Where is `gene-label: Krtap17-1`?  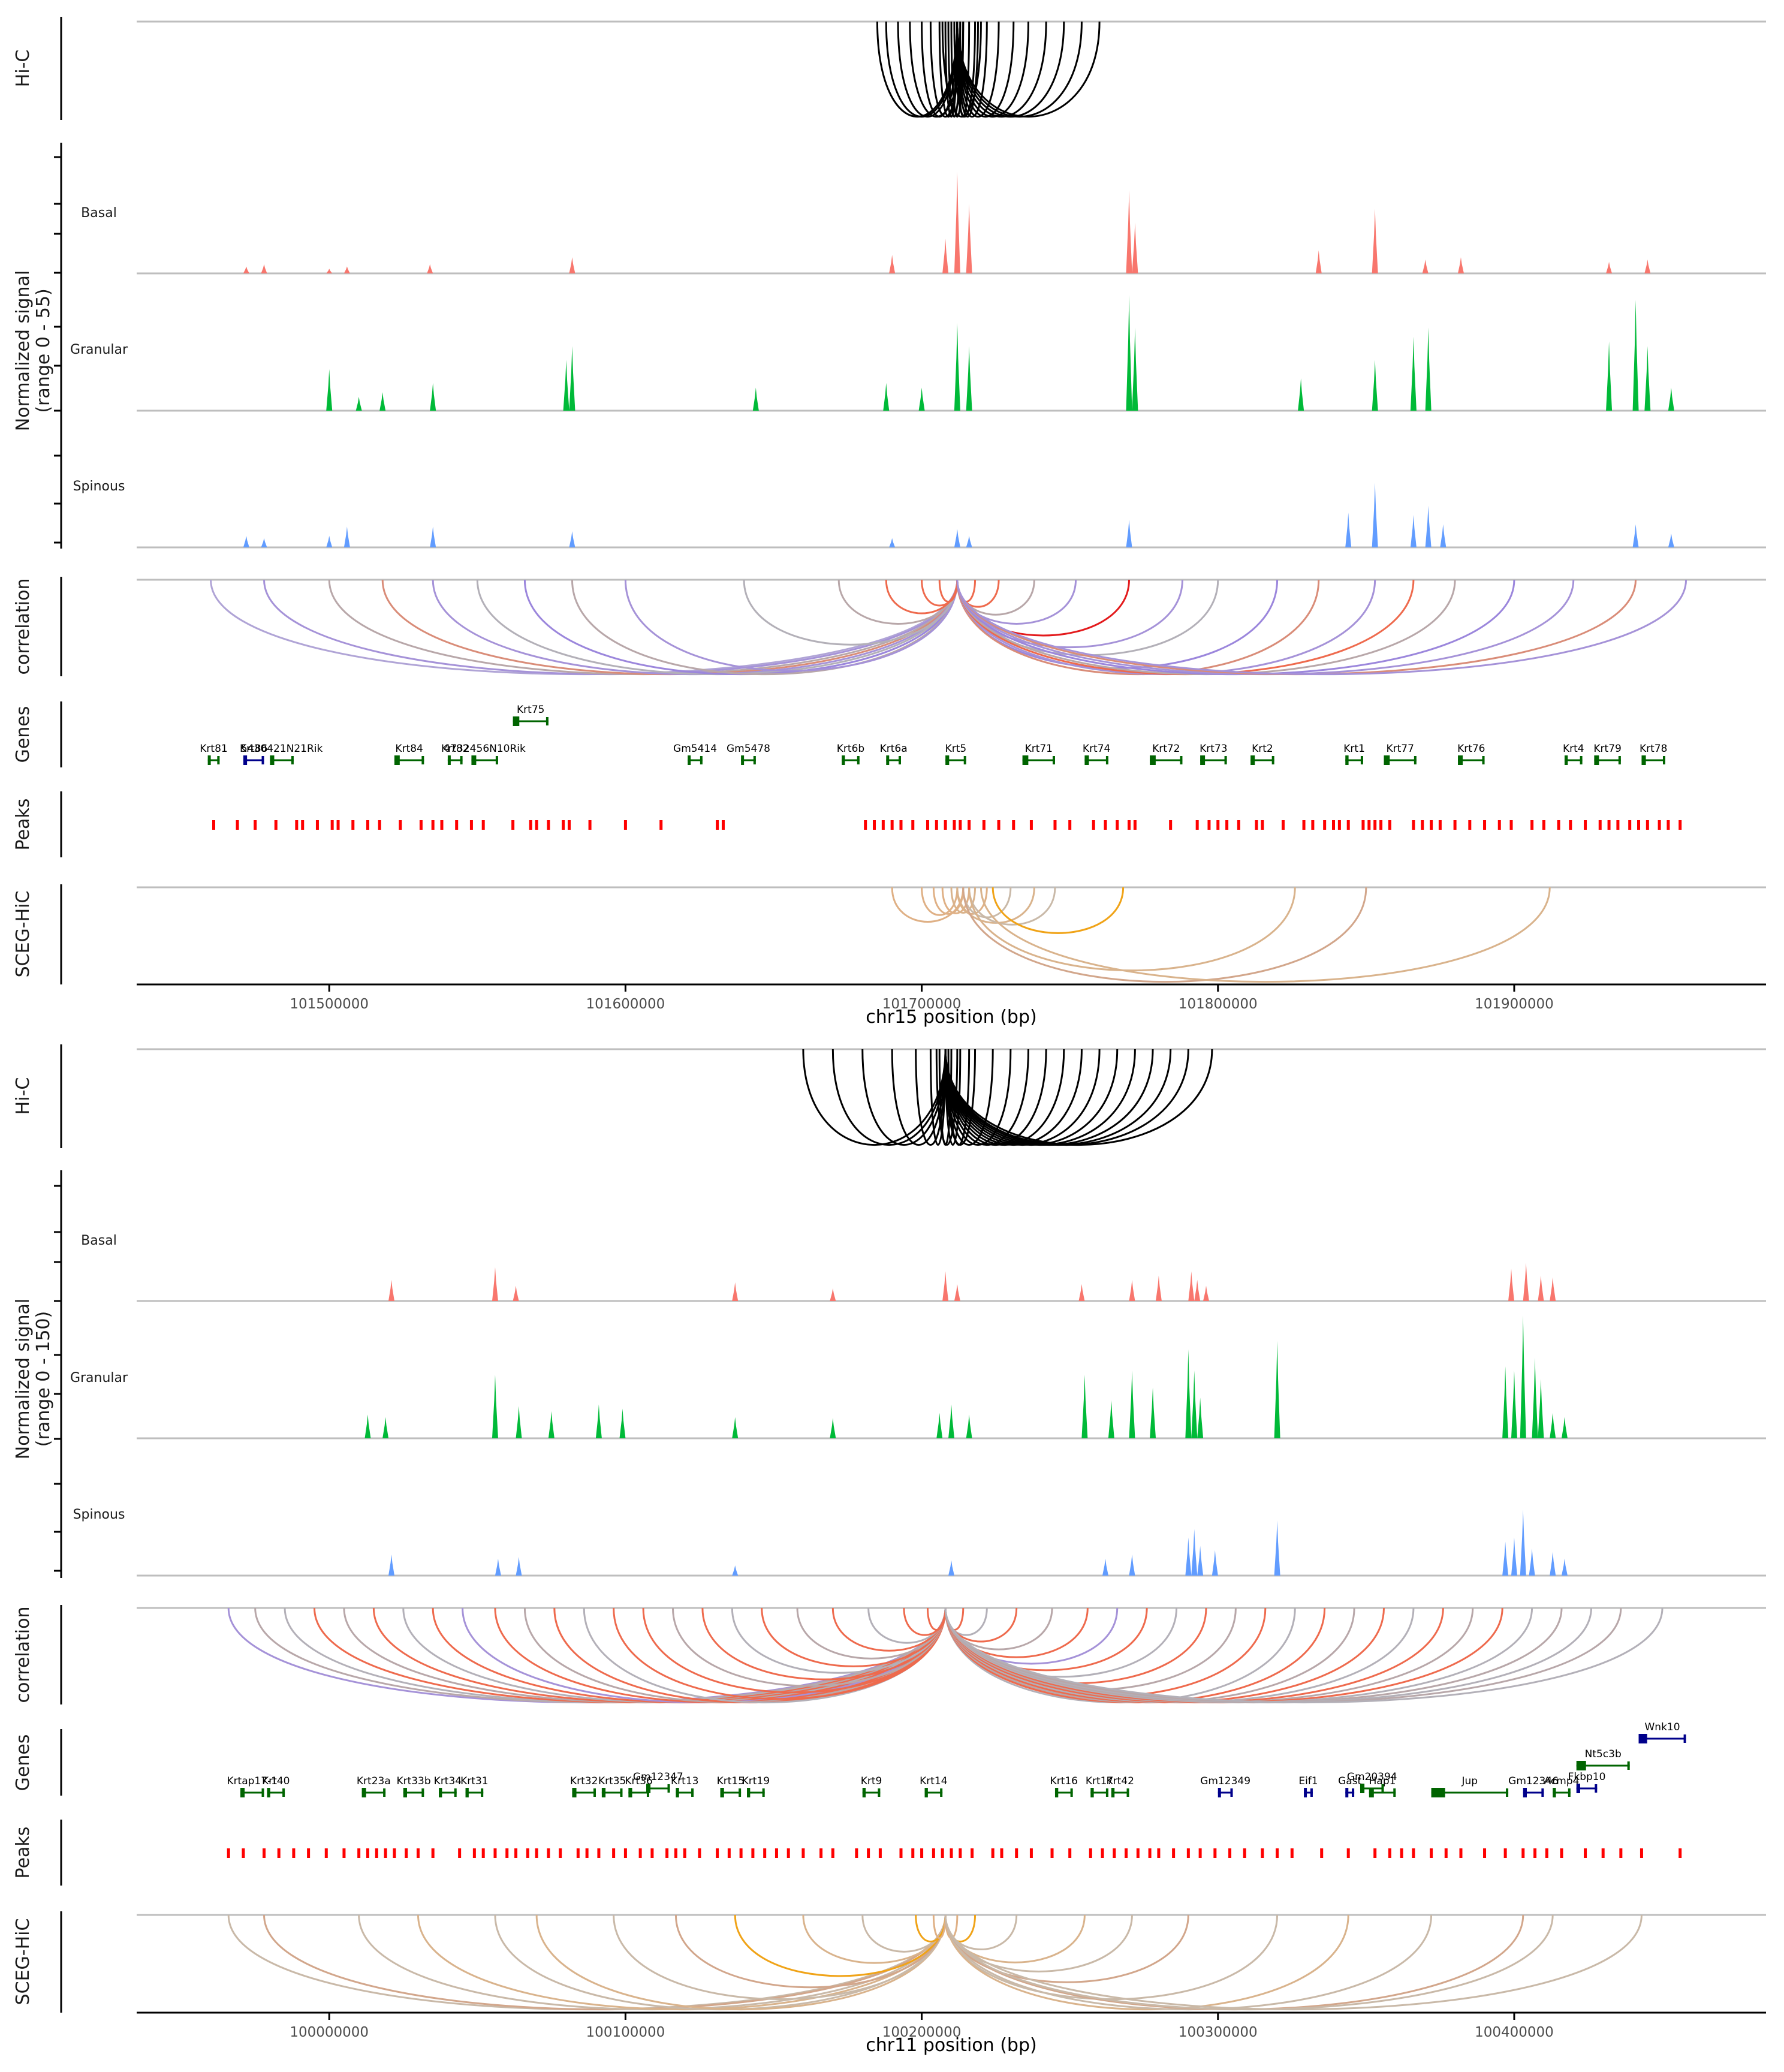 gene-label: Krtap17-1 is located at coordinates (252, 1781).